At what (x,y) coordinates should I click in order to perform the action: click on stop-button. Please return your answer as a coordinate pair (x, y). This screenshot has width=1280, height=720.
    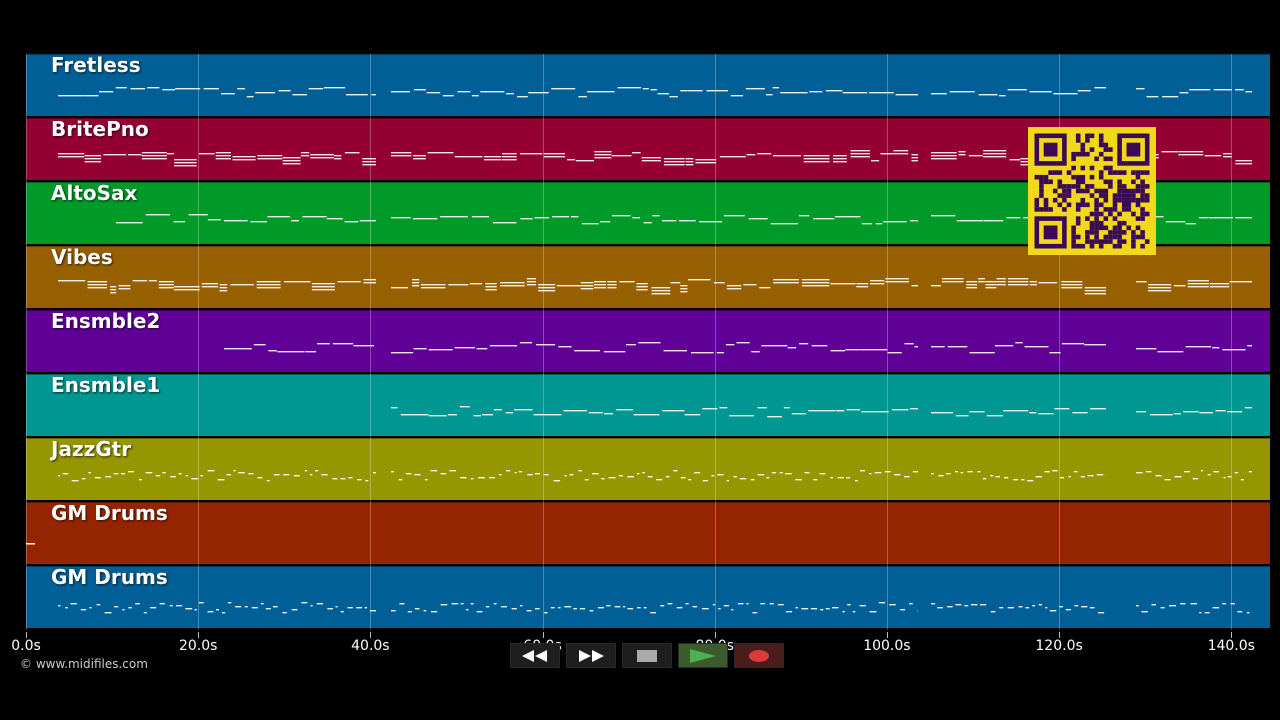
    Looking at the image, I should click on (647, 655).